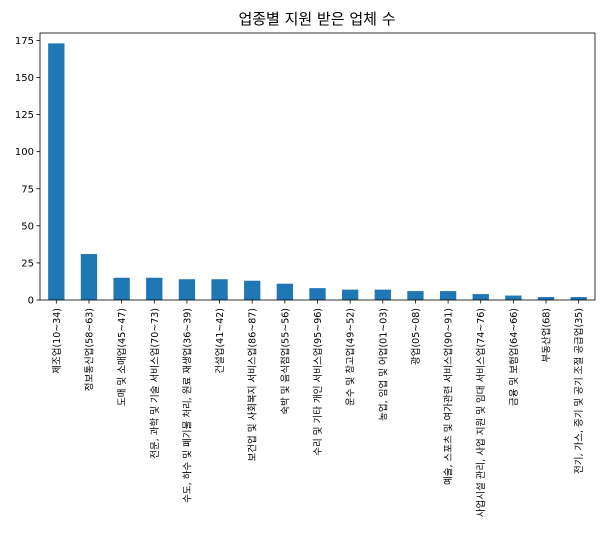 The width and height of the screenshot is (612, 551). Describe the element at coordinates (285, 361) in the screenshot. I see `x-tick-label: 숙박 및 음식점업(55~56)` at that location.